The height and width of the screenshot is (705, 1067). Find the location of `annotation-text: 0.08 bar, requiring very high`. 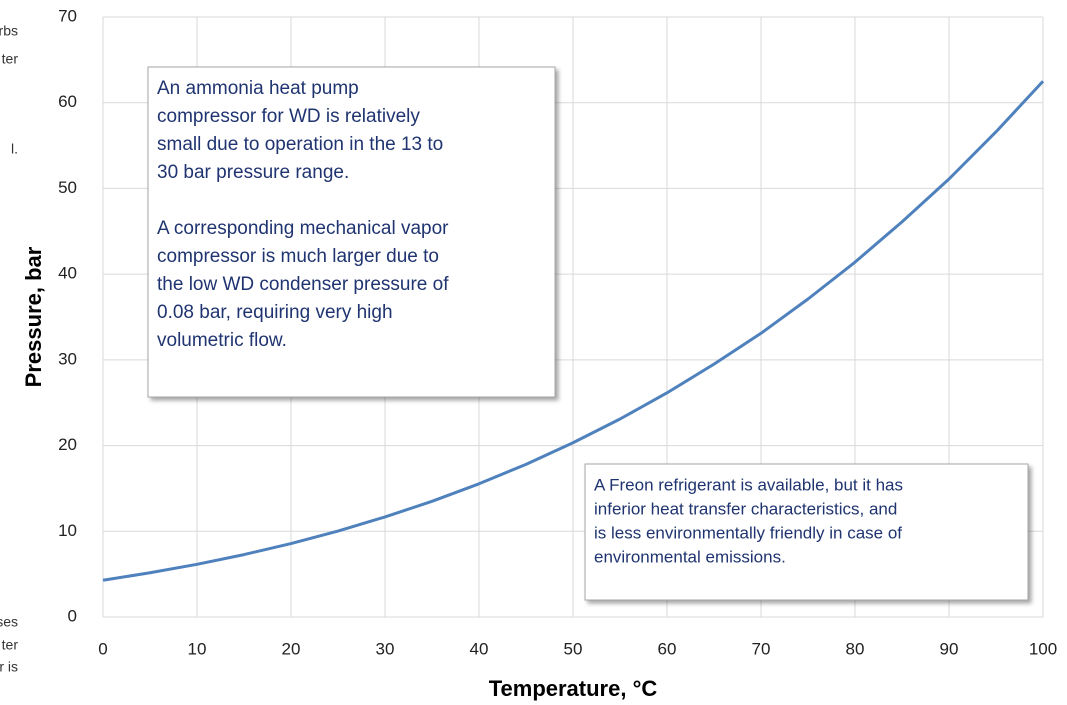

annotation-text: 0.08 bar, requiring very high is located at coordinates (275, 312).